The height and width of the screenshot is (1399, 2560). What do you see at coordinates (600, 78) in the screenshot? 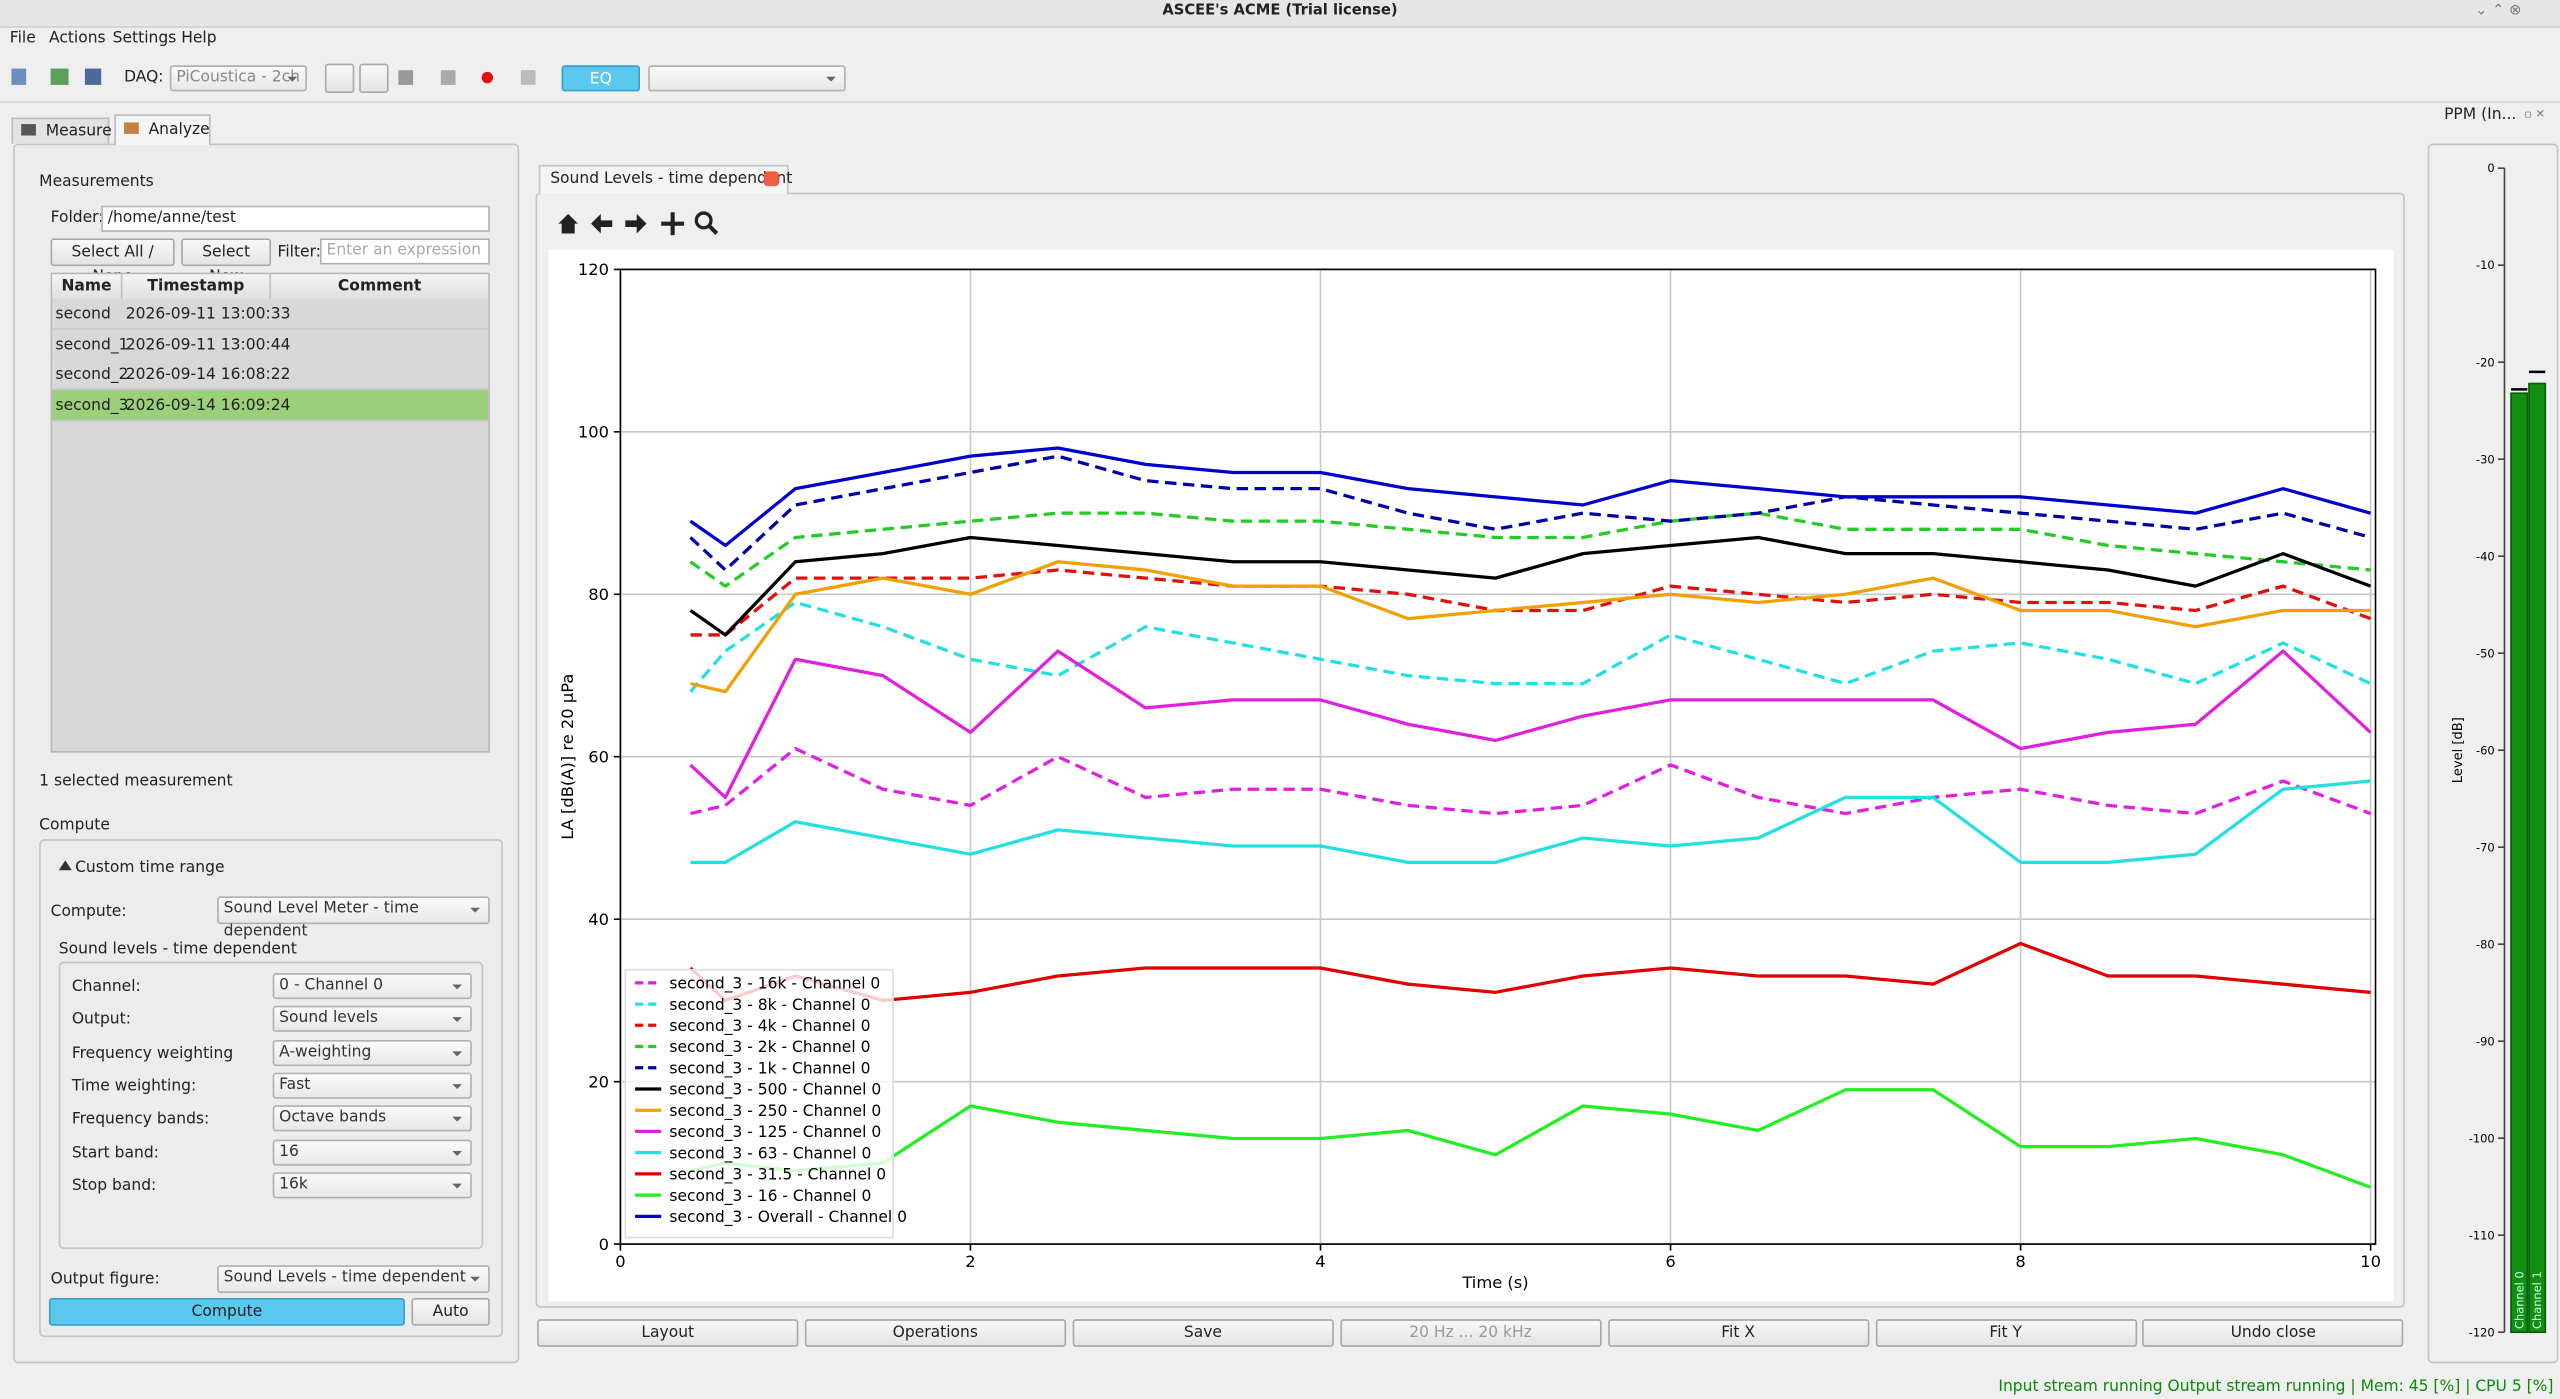
I see `eq-button: EQ` at bounding box center [600, 78].